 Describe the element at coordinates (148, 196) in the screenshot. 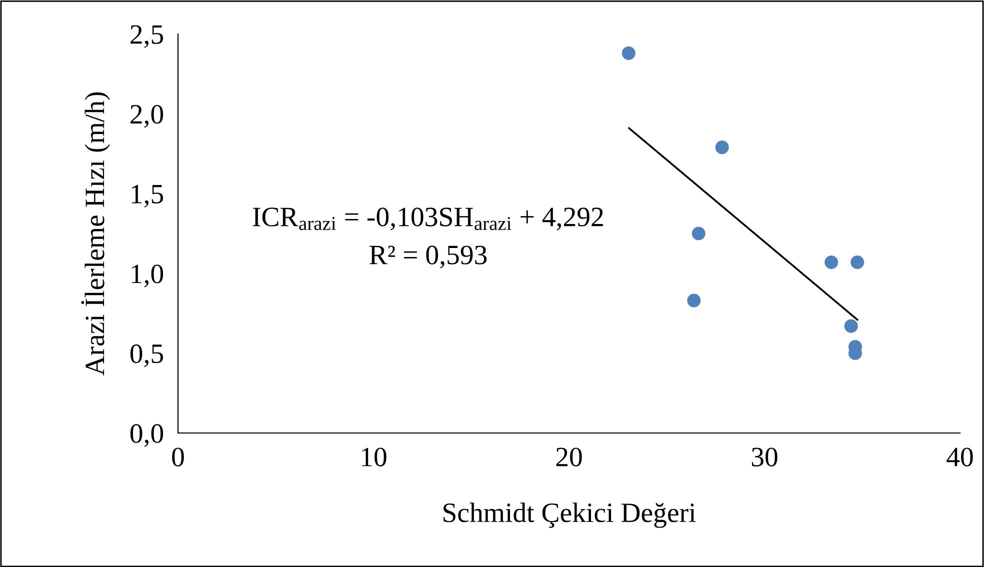

I see `y-tick-label: 1,5` at that location.